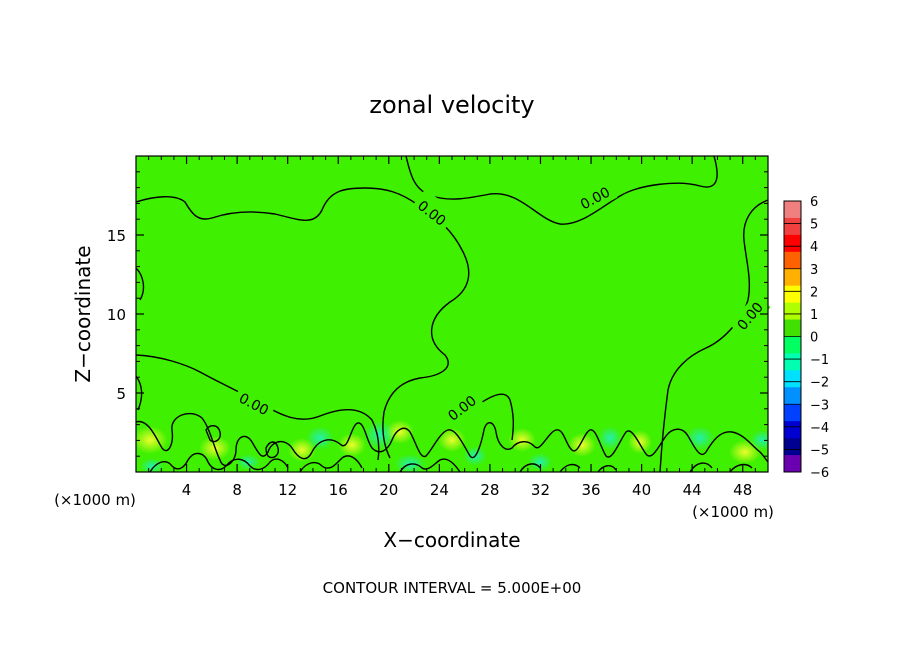 This screenshot has height=654, width=904. What do you see at coordinates (287, 490) in the screenshot?
I see `x-tick-label: 12` at bounding box center [287, 490].